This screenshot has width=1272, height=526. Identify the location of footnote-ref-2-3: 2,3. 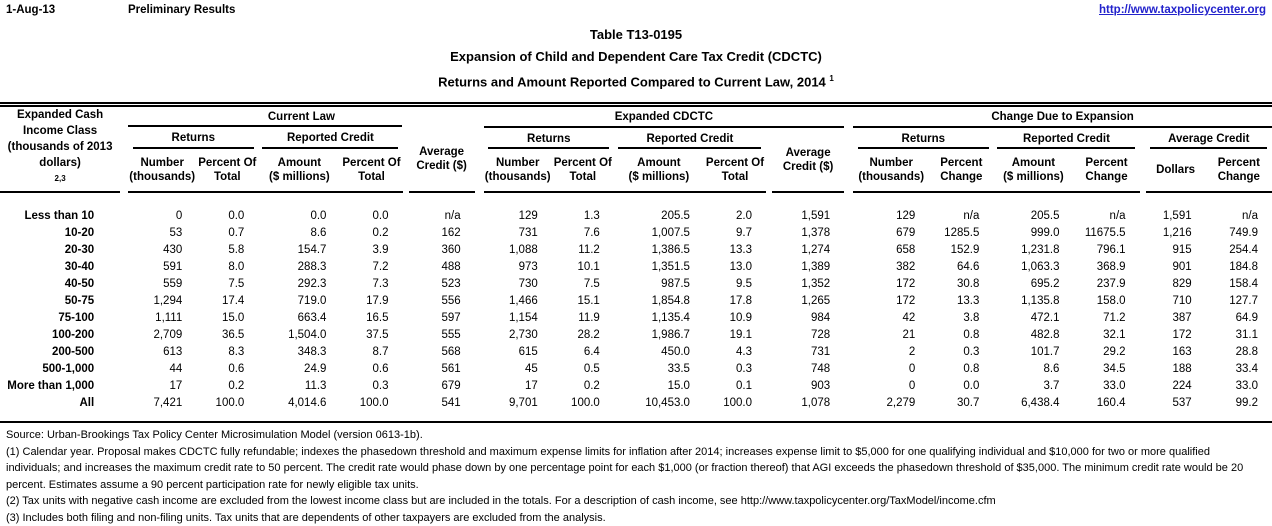
(60, 179).